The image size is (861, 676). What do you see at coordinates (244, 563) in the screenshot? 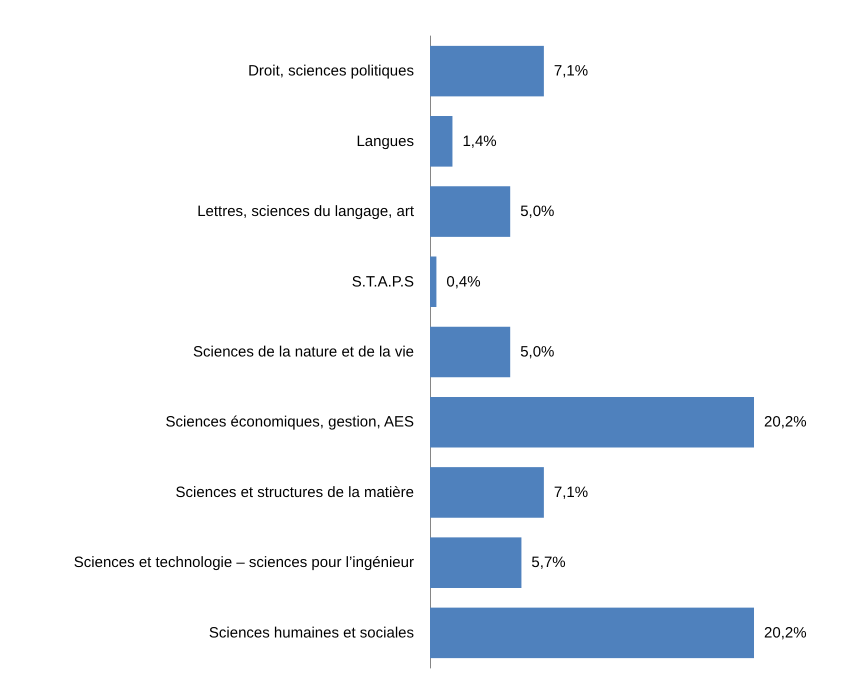
I see `y-tick-label: Sciences et technologie – sciences pour l’ingénieur` at bounding box center [244, 563].